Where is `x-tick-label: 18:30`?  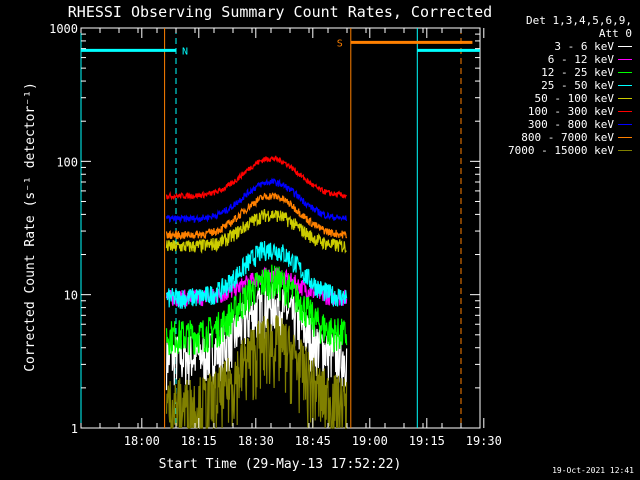 x-tick-label: 18:30 is located at coordinates (256, 441).